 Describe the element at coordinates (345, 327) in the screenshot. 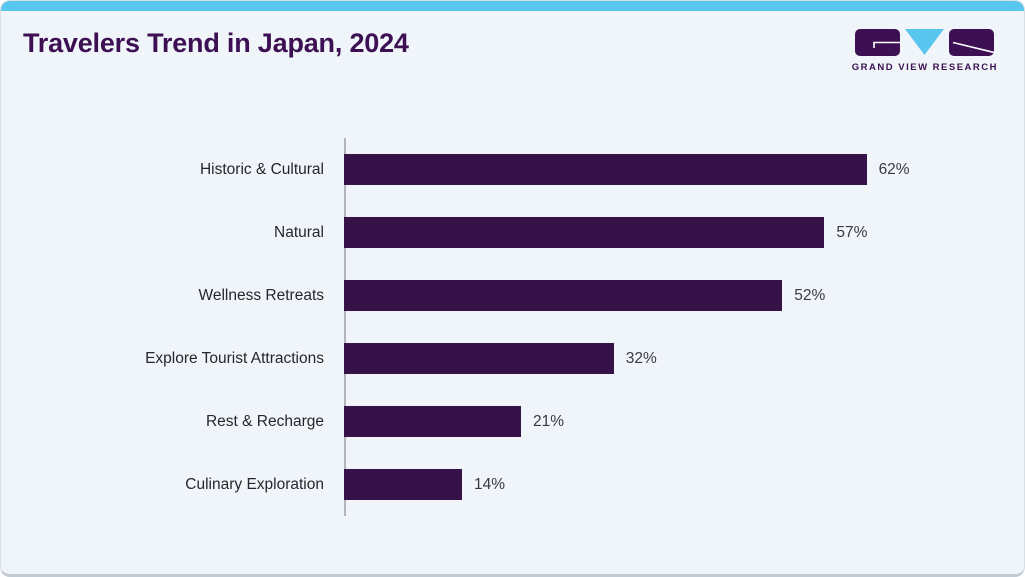

I see `y-axis-line` at that location.